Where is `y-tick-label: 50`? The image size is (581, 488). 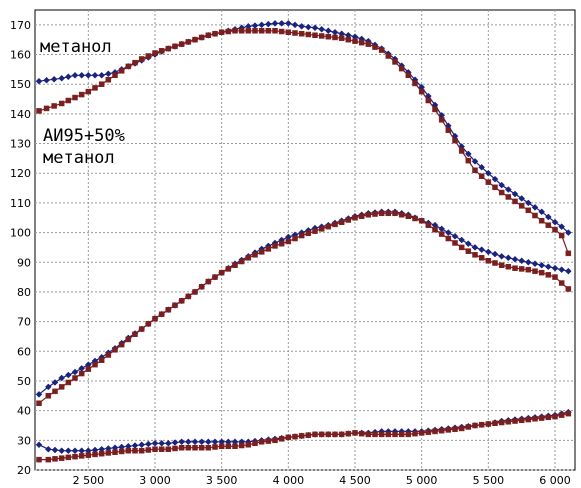 y-tick-label: 50 is located at coordinates (24, 381).